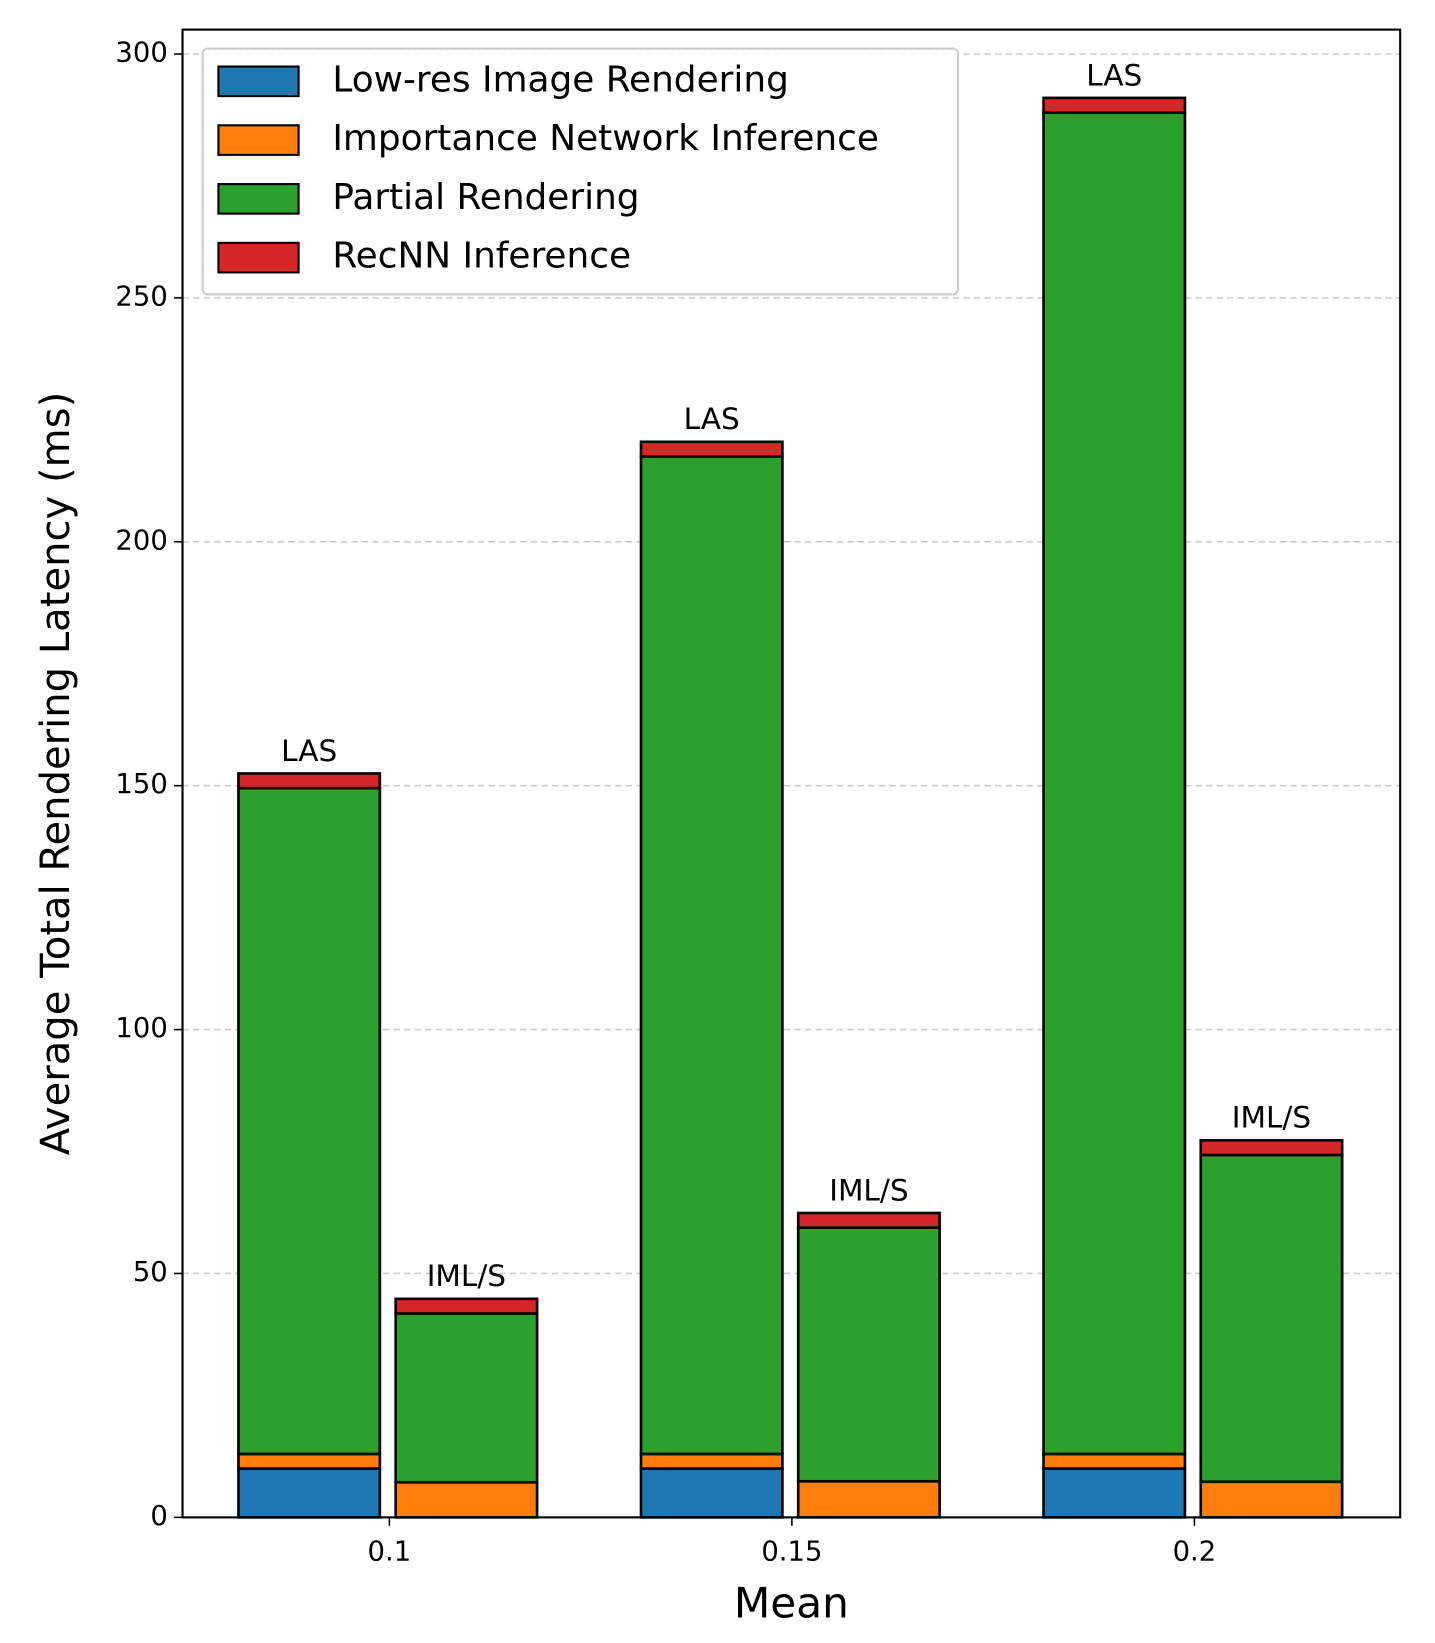  I want to click on y-tick-label: 300, so click(141, 53).